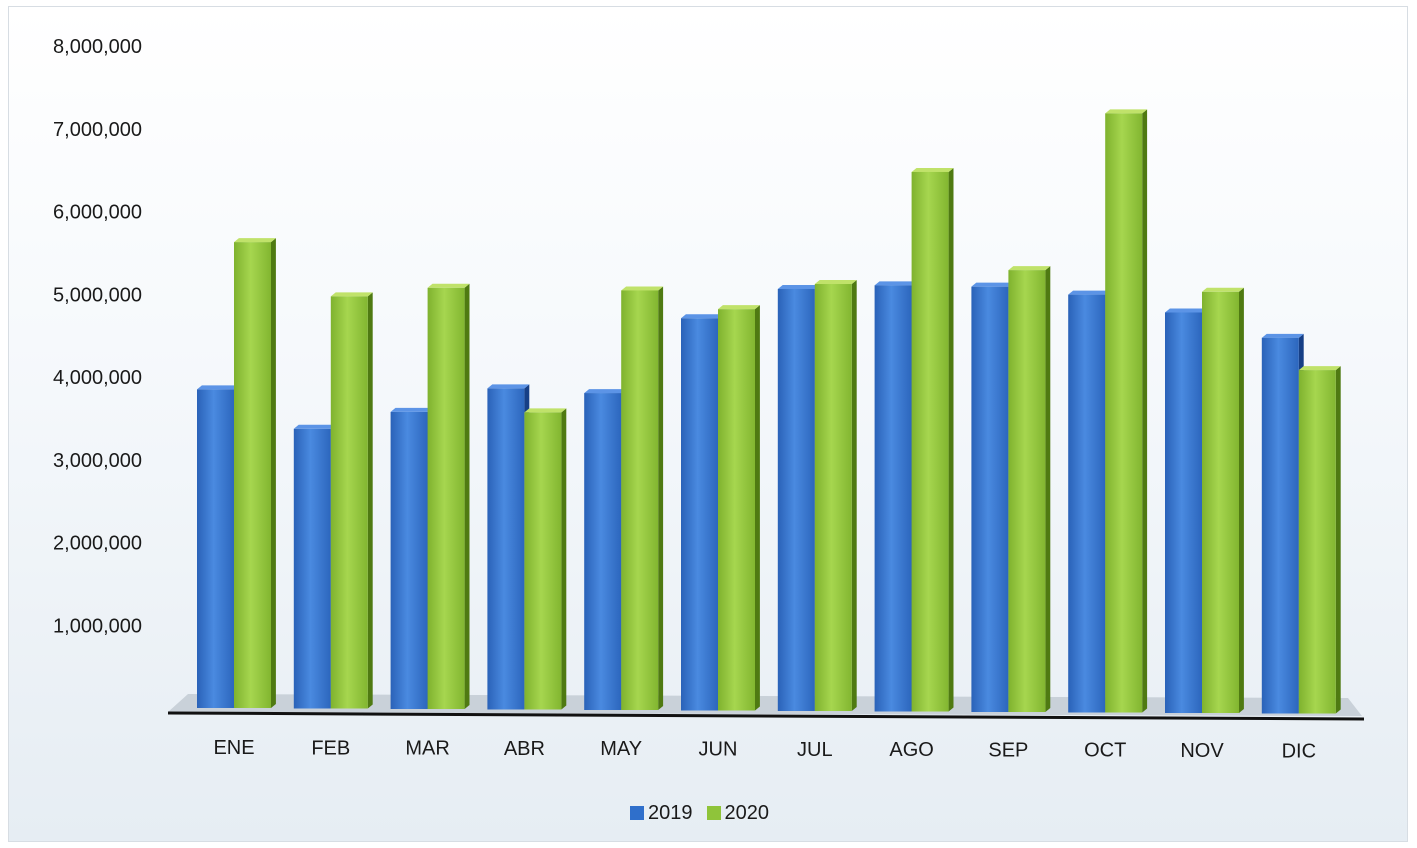 The height and width of the screenshot is (848, 1417). Describe the element at coordinates (1186, 510) in the screenshot. I see `bar-2019-nov` at that location.